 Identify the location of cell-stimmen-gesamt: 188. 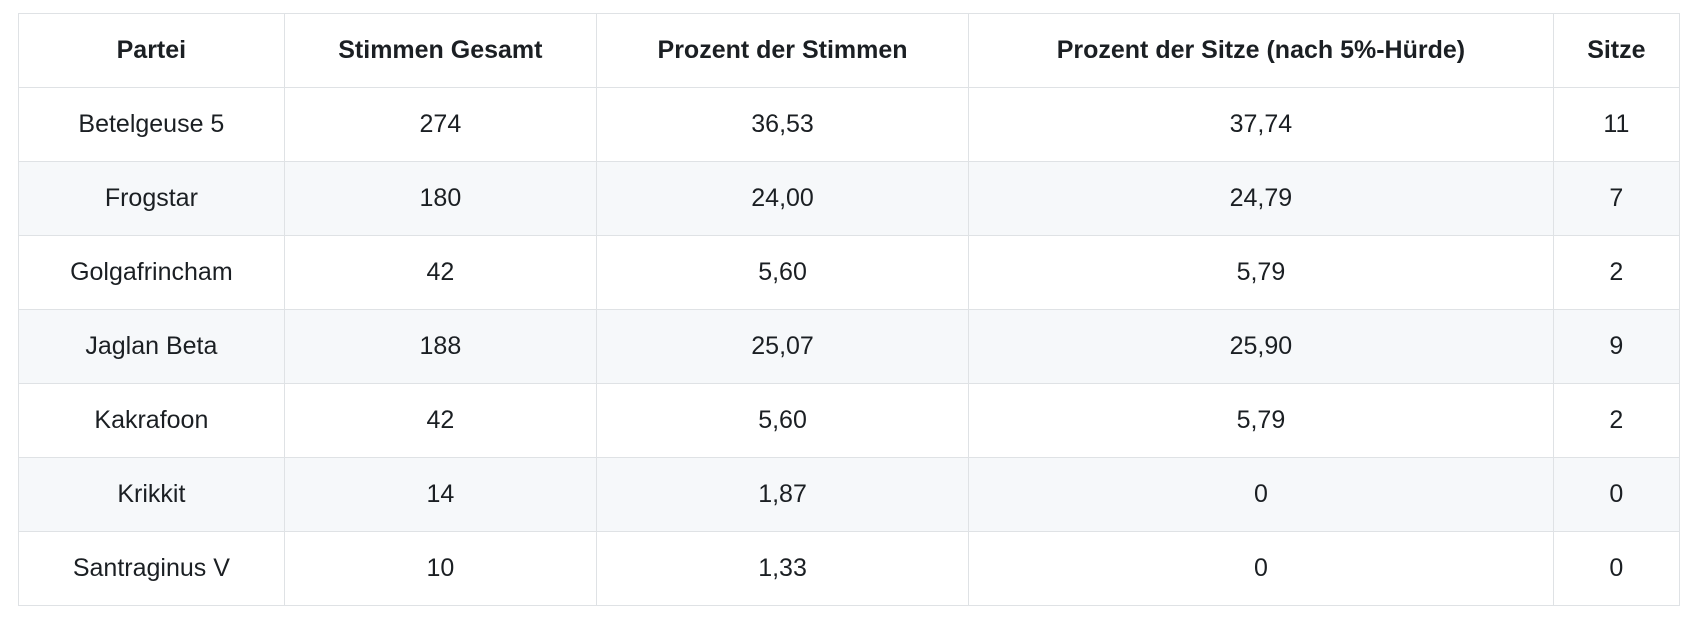
(440, 346).